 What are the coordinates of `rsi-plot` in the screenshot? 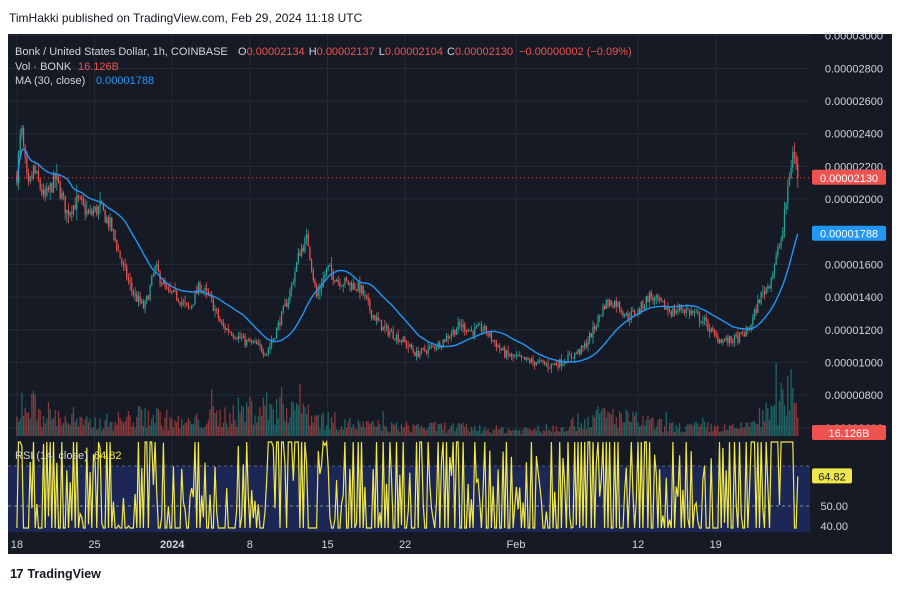 It's located at (407, 484).